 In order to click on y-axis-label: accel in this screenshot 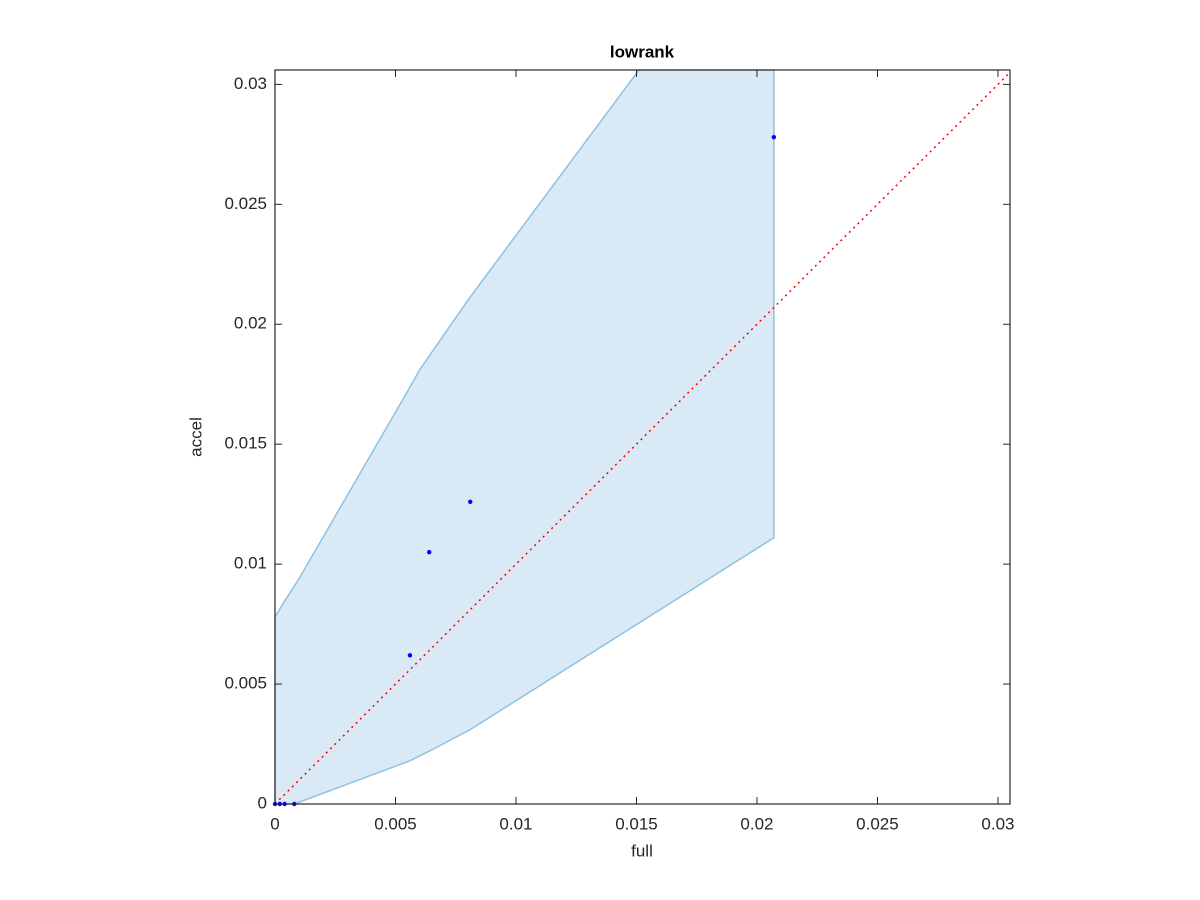, I will do `click(195, 437)`.